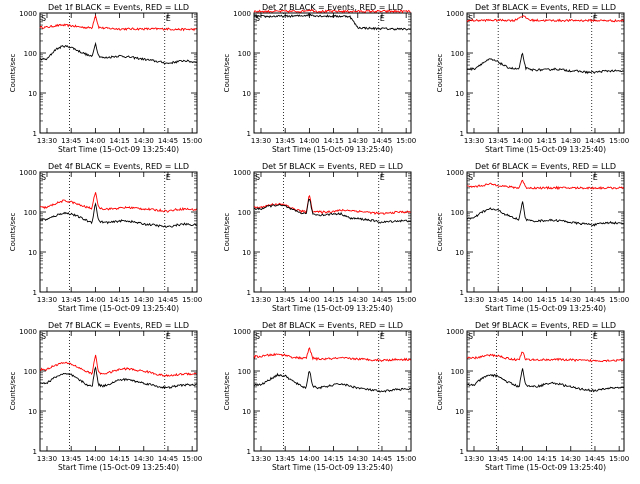  Describe the element at coordinates (595, 18) in the screenshot. I see `end-marker: E` at that location.